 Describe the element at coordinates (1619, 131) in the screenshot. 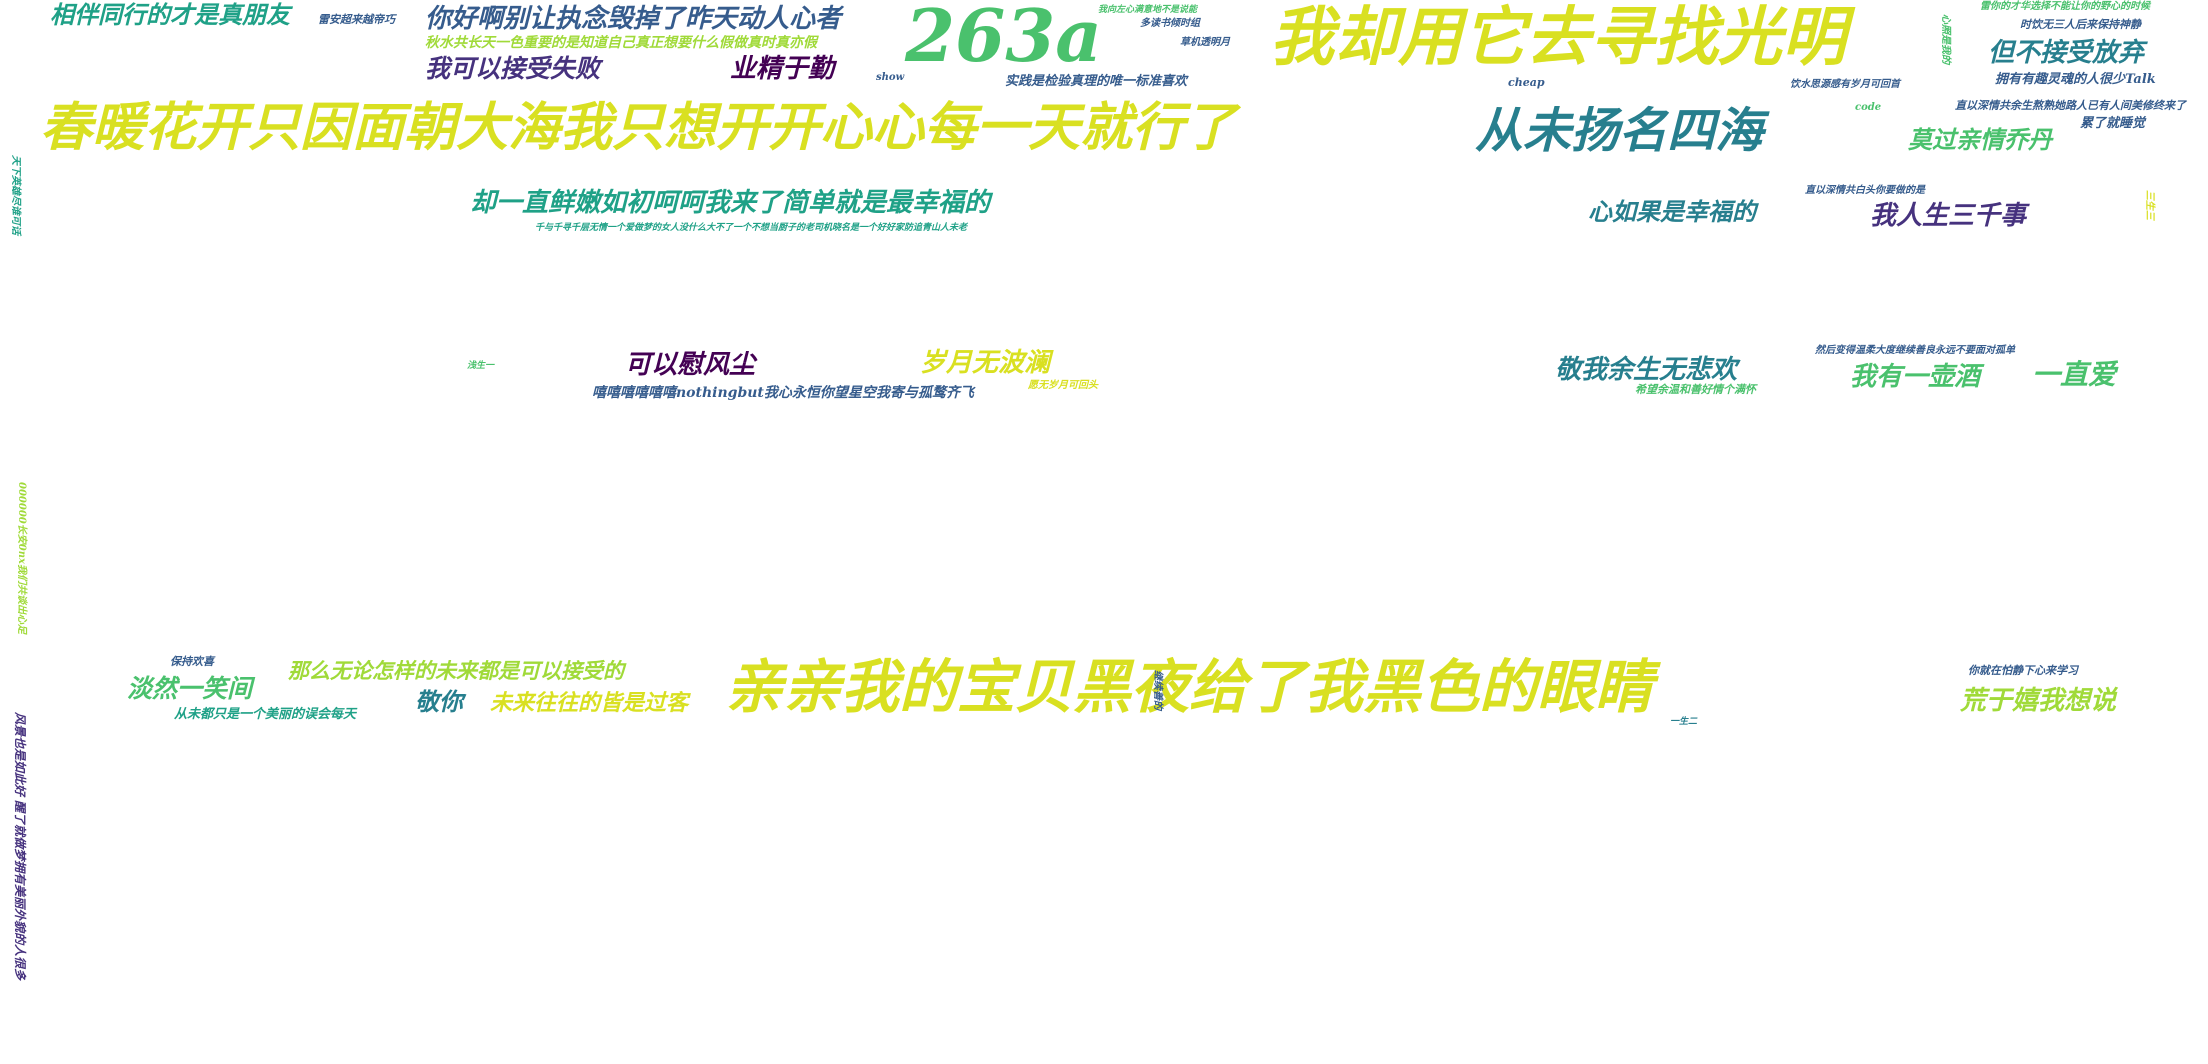

I see `cloud-word: 从未扬名四海` at that location.